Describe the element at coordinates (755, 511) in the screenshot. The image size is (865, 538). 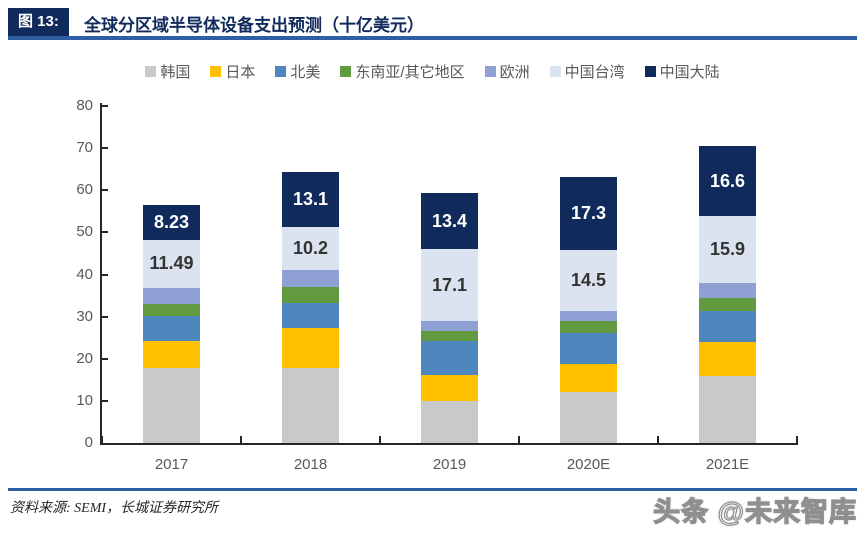
I see `watermark: 头条 @未来智库` at that location.